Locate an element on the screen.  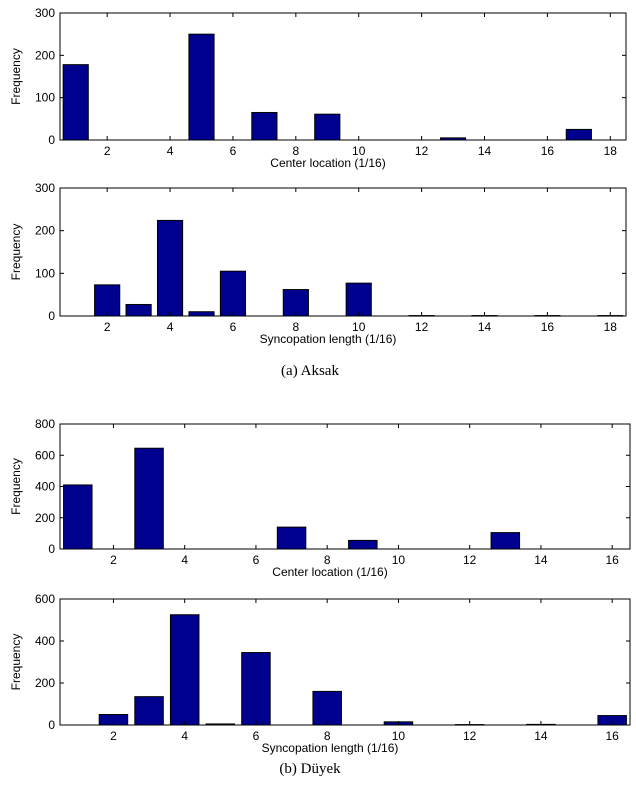
y-tick-label: 800 is located at coordinates (45, 424).